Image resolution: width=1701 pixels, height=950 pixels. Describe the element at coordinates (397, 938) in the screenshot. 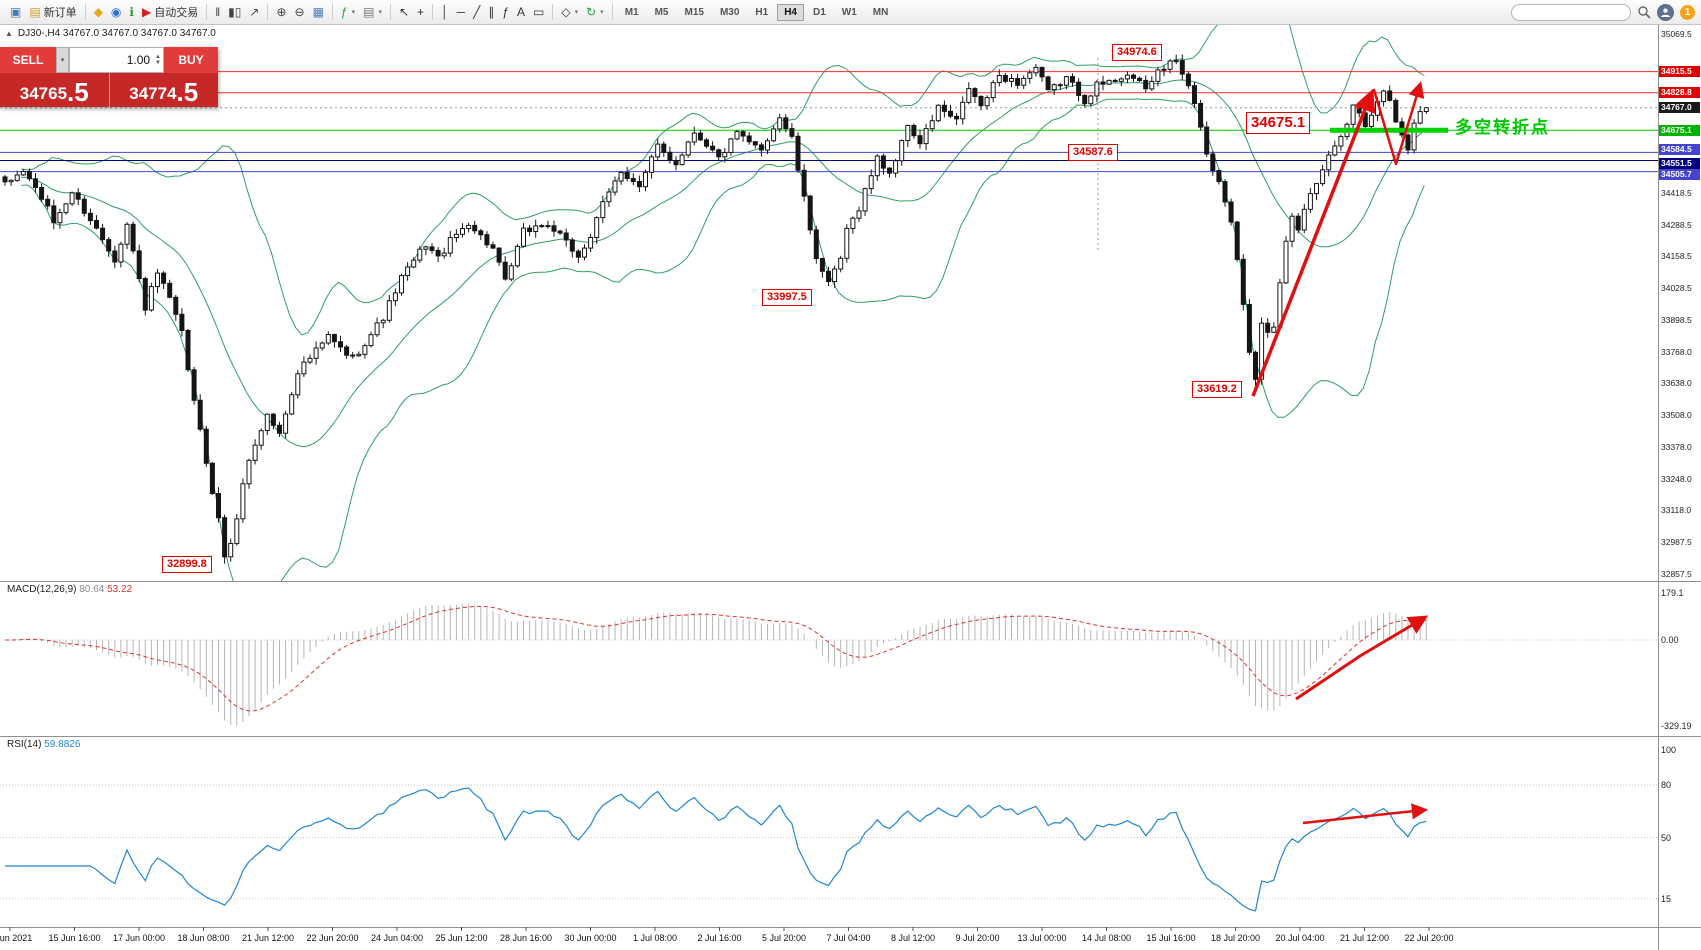

I see `time-axis-label: 24 Jun 04:00` at that location.